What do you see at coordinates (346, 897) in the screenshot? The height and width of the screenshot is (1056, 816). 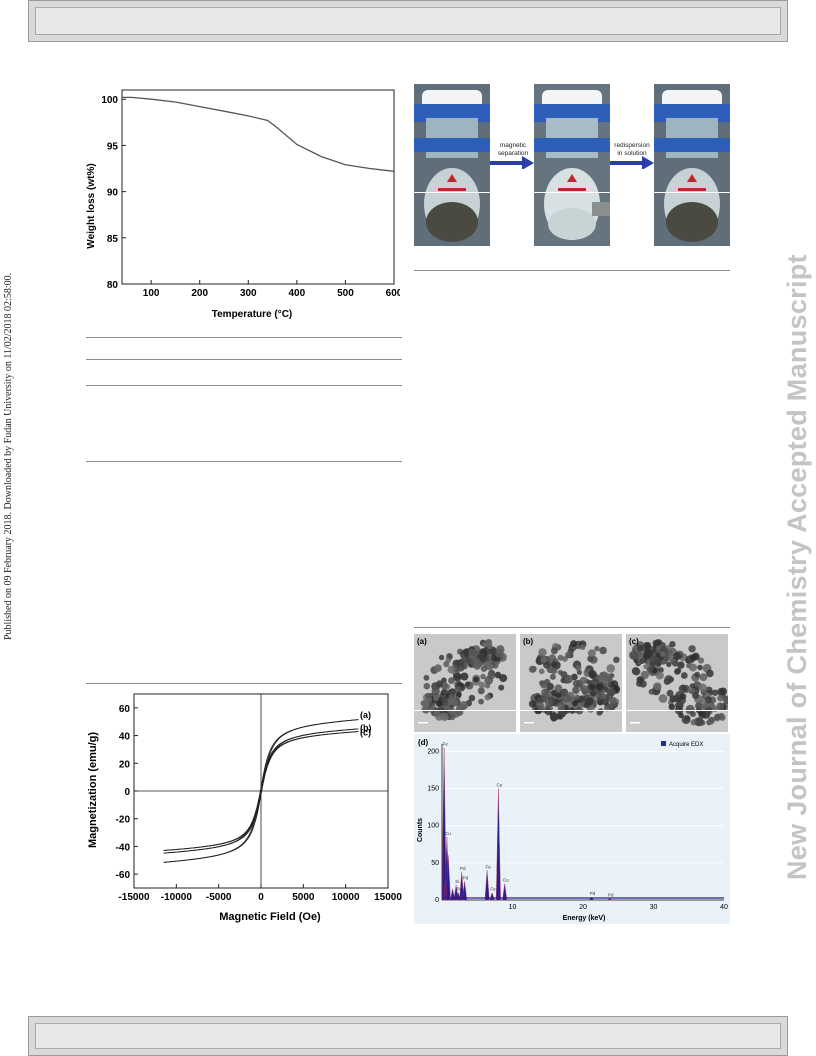 I see `x-tick-label: 10000` at bounding box center [346, 897].